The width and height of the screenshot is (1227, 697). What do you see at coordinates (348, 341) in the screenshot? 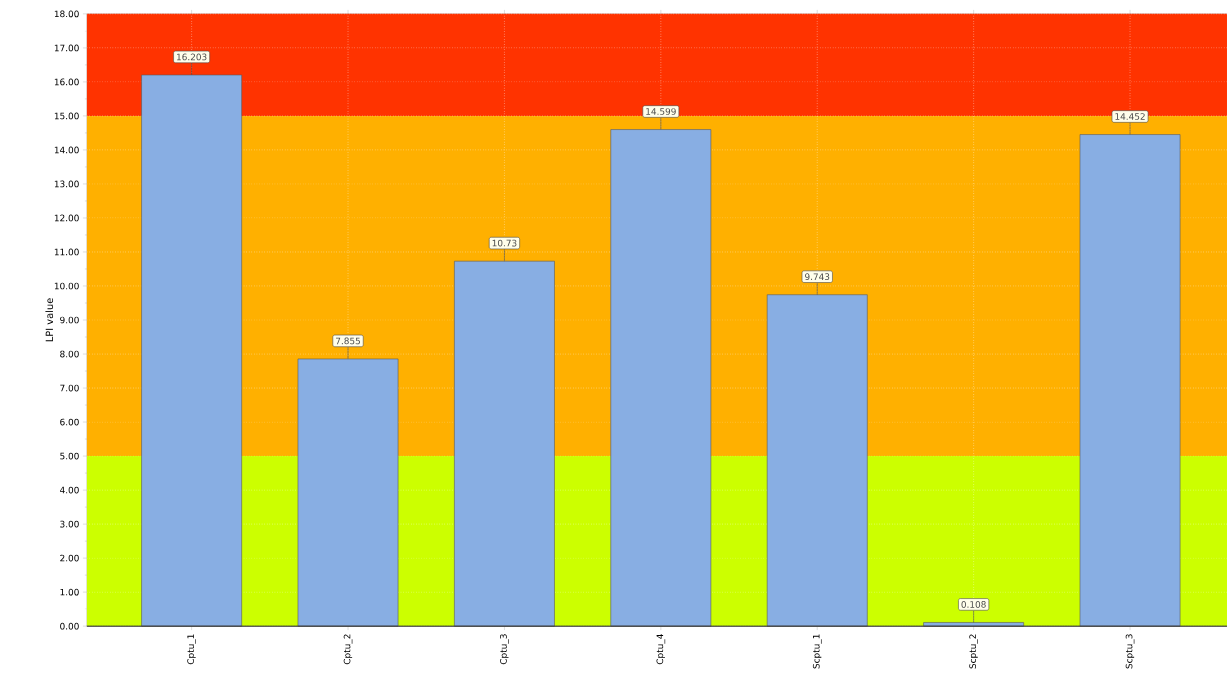
I see `data-label: 7.855` at bounding box center [348, 341].